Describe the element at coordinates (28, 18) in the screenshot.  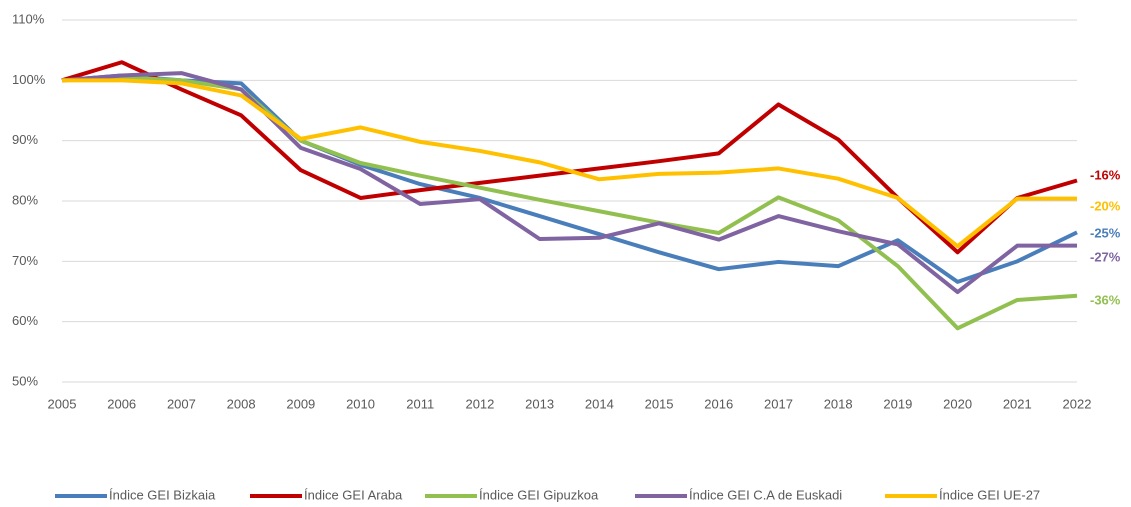
I see `y-tick-label: 110%` at that location.